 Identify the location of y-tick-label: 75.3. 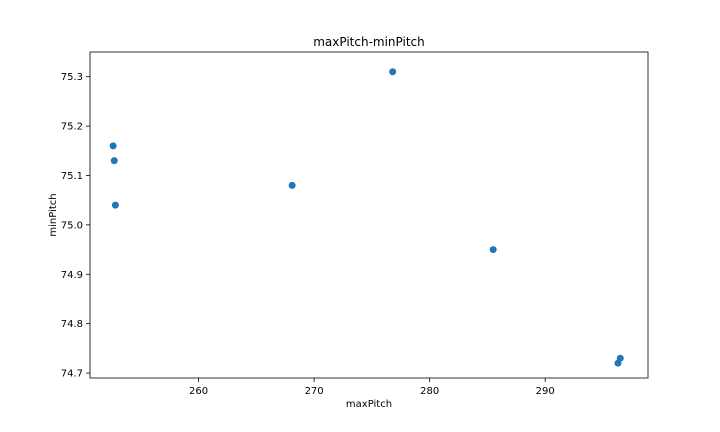
(72, 77).